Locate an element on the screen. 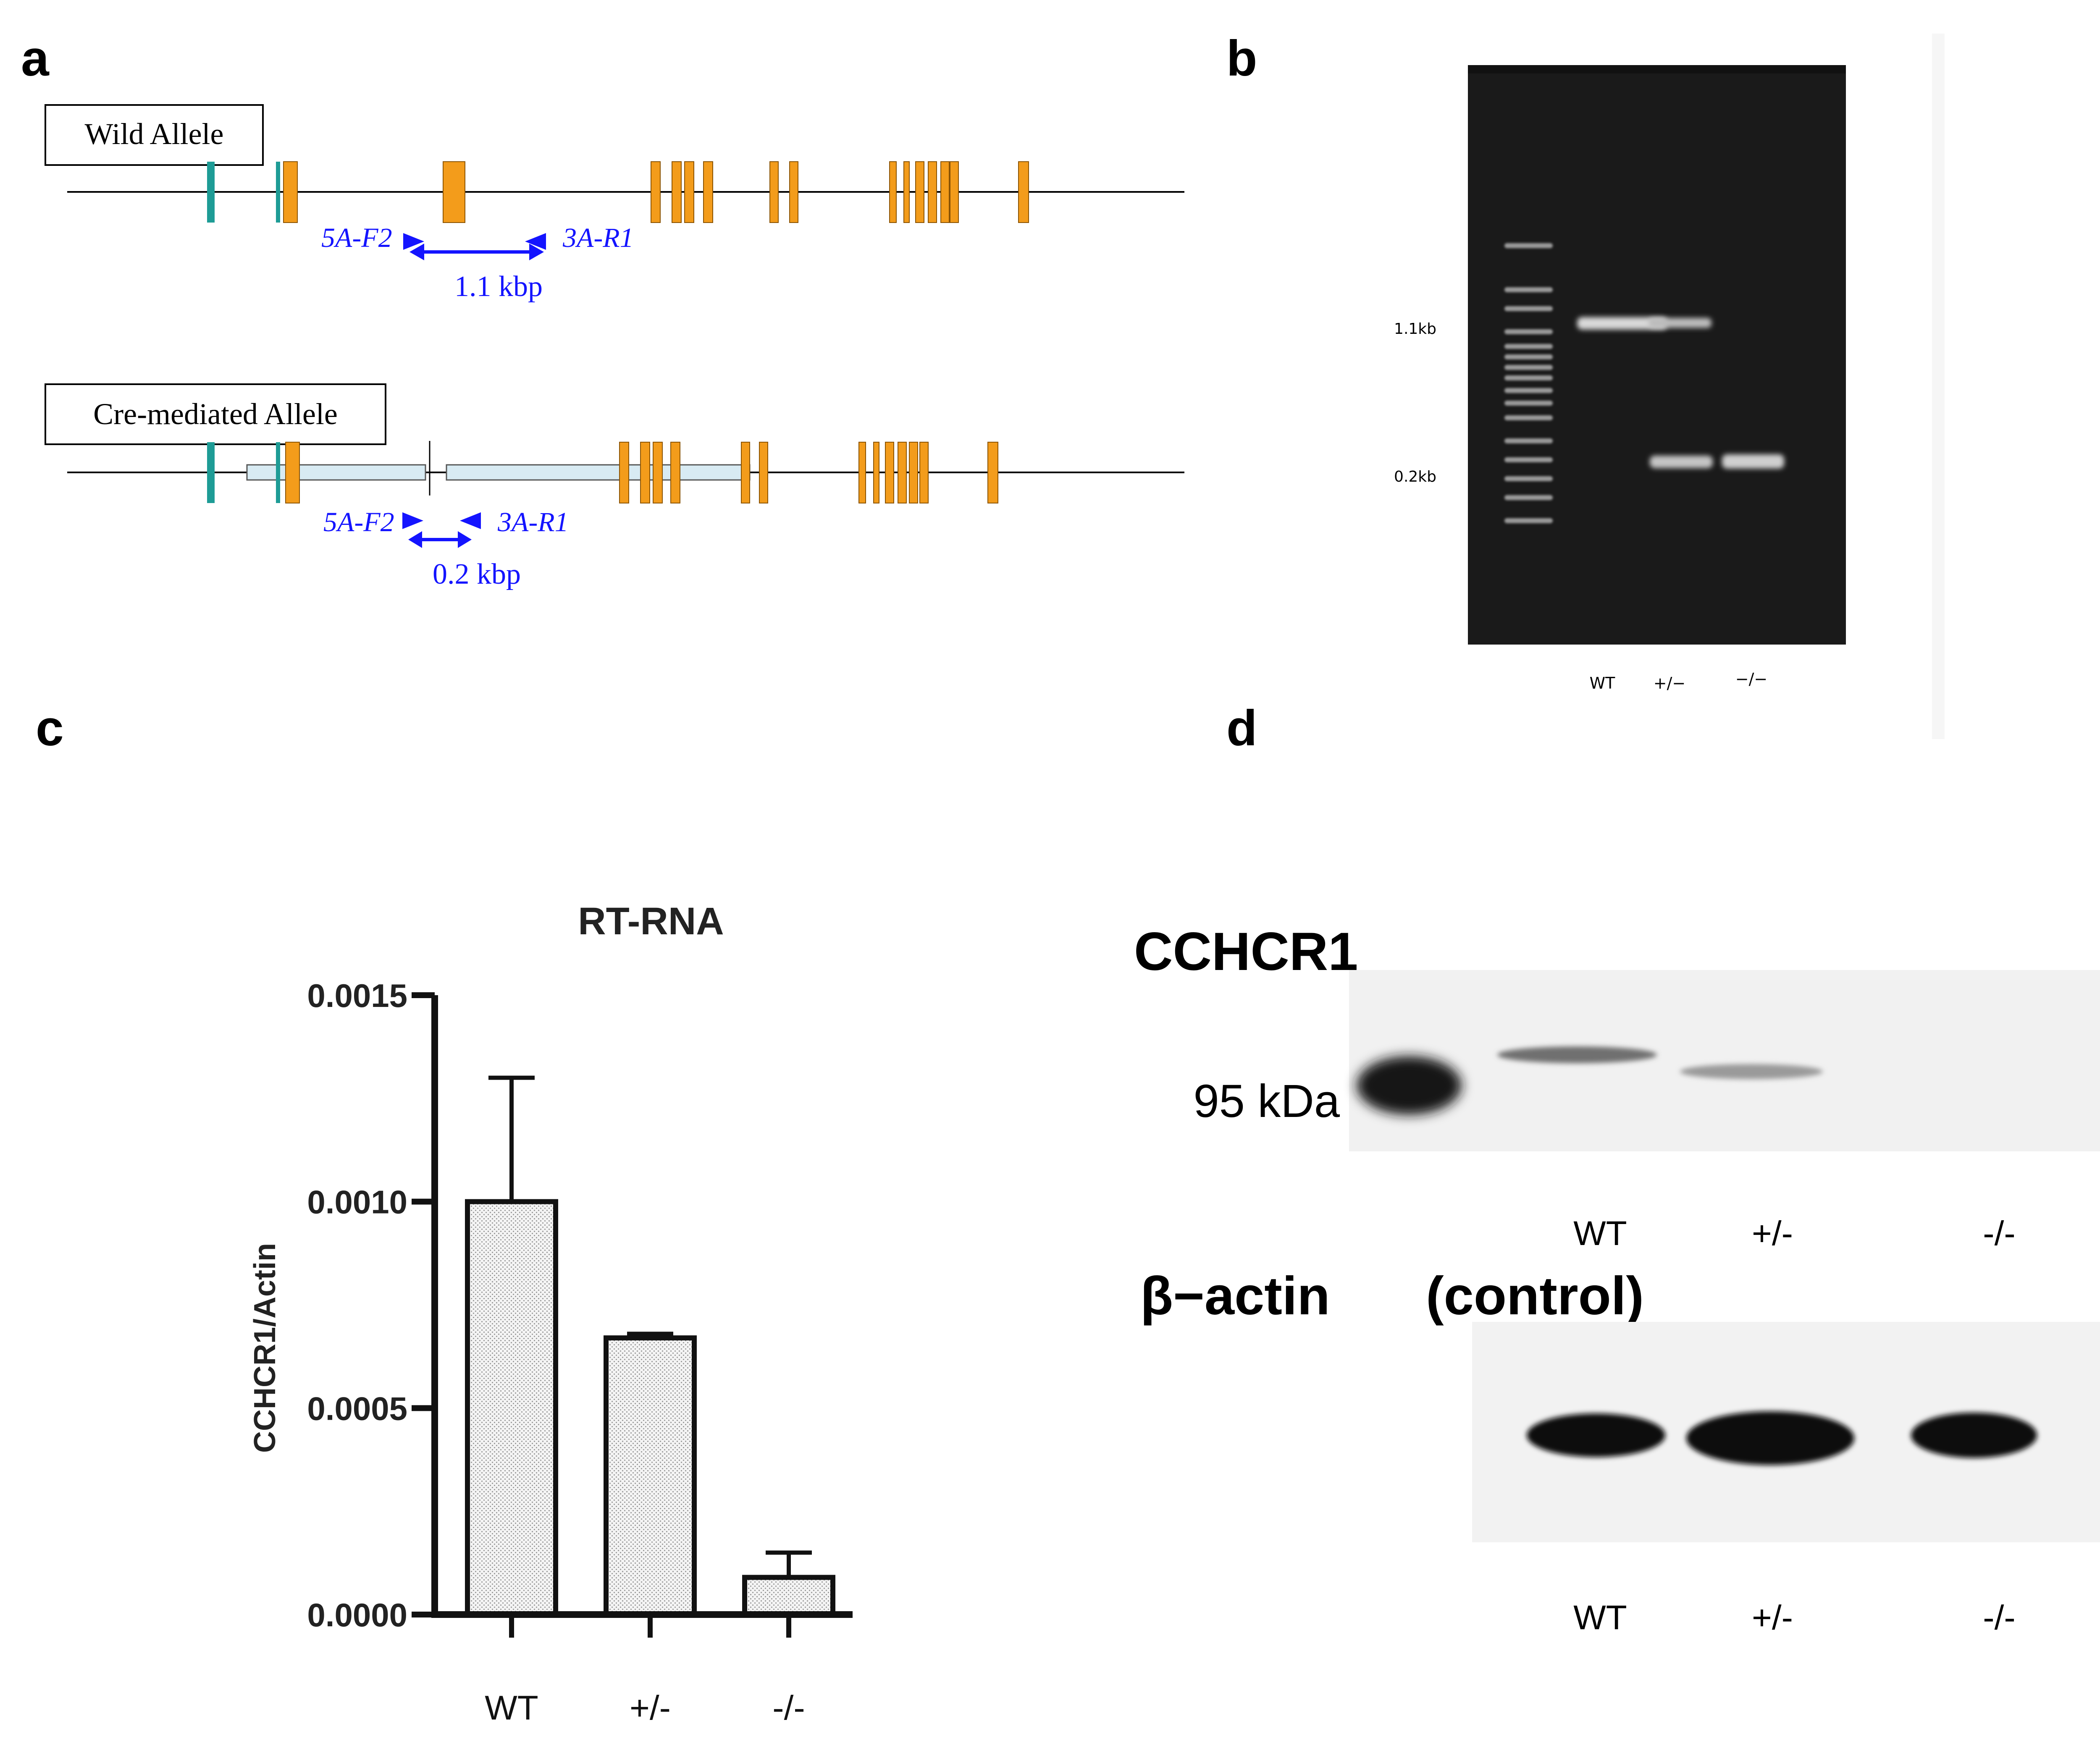 The height and width of the screenshot is (1738, 2100). blot1-band-marker-lane is located at coordinates (1409, 1085).